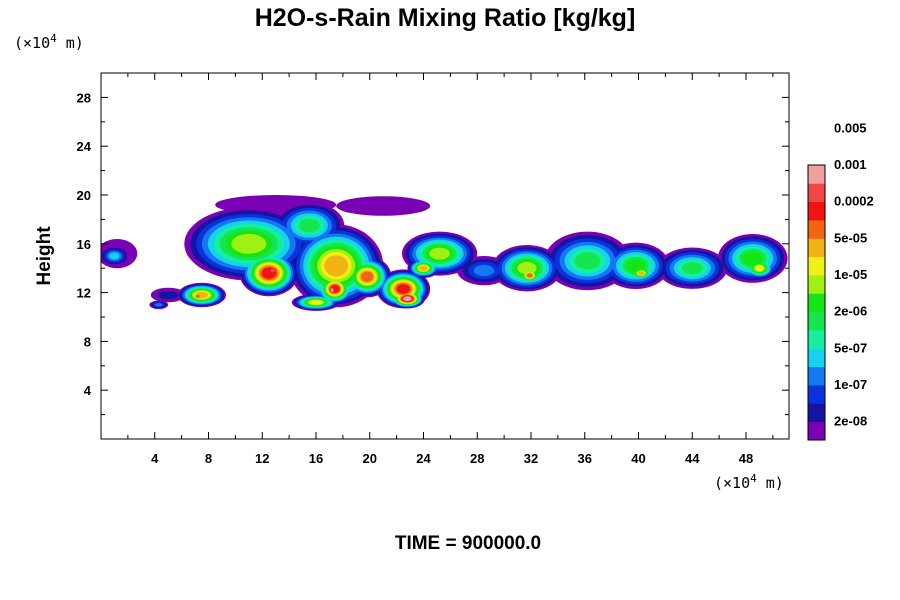  Describe the element at coordinates (316, 302) in the screenshot. I see `contour-region-b18-l9` at that location.